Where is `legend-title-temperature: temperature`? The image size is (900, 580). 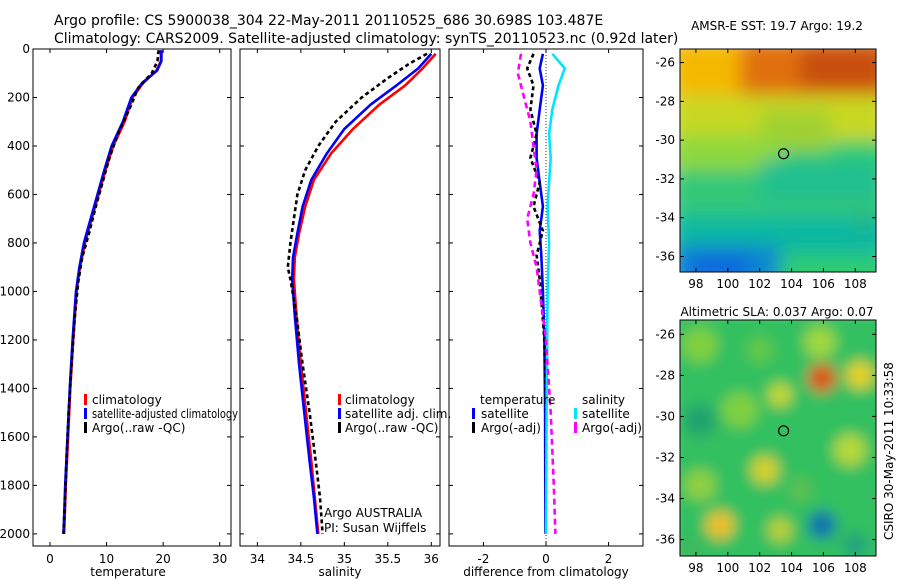 legend-title-temperature: temperature is located at coordinates (517, 400).